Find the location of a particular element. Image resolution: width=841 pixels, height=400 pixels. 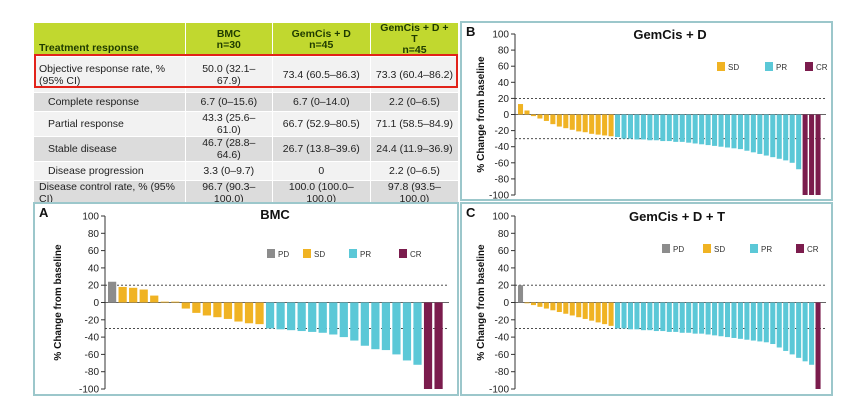

y-tick-label: 40 is located at coordinates (94, 268).